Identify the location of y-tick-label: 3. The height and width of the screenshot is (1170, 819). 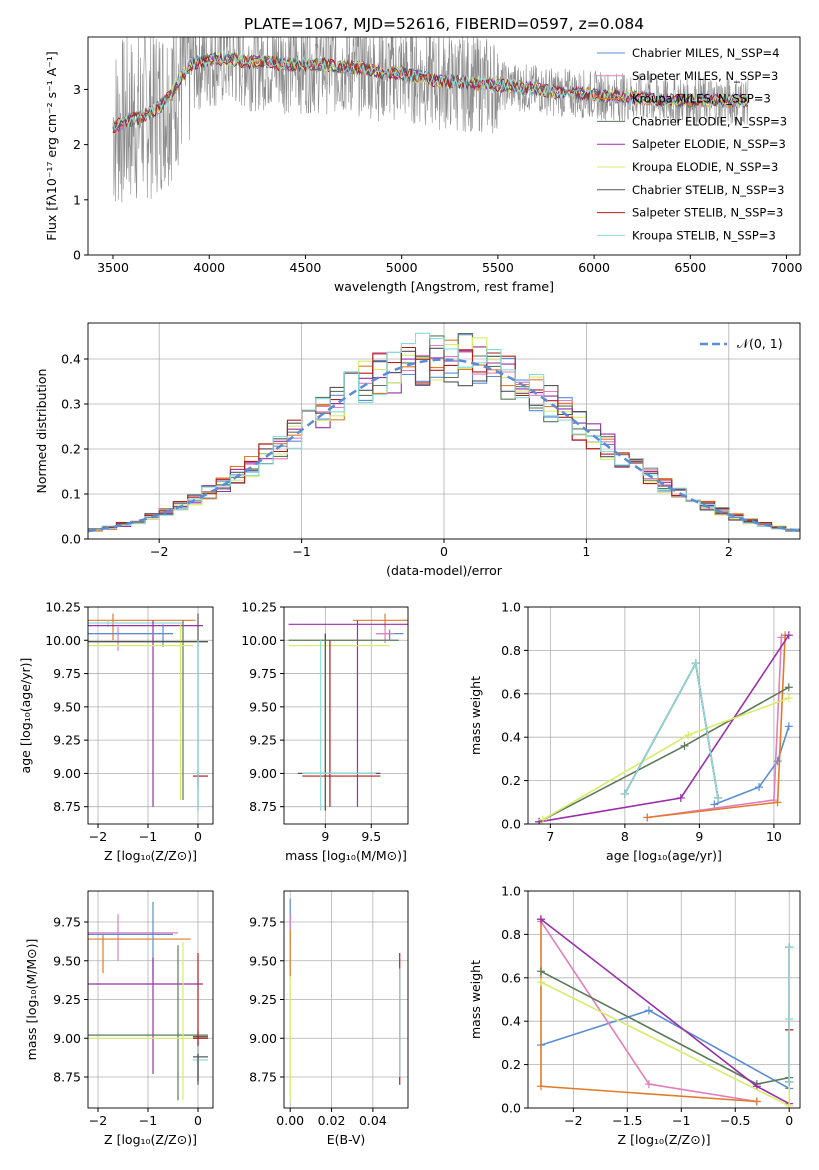
(77, 89).